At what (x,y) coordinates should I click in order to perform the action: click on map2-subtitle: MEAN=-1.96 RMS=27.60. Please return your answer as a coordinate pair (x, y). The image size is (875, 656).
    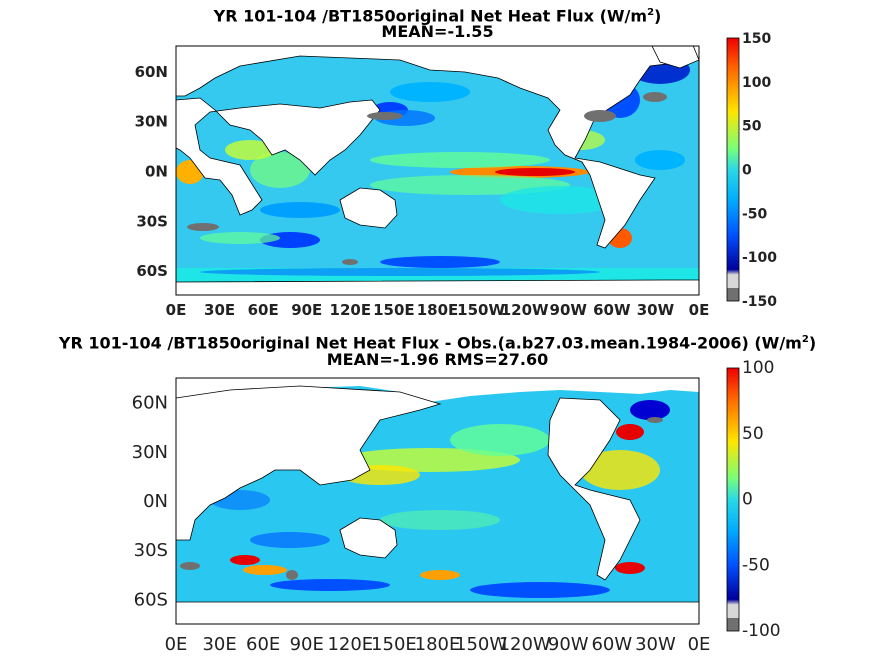
    Looking at the image, I should click on (437, 359).